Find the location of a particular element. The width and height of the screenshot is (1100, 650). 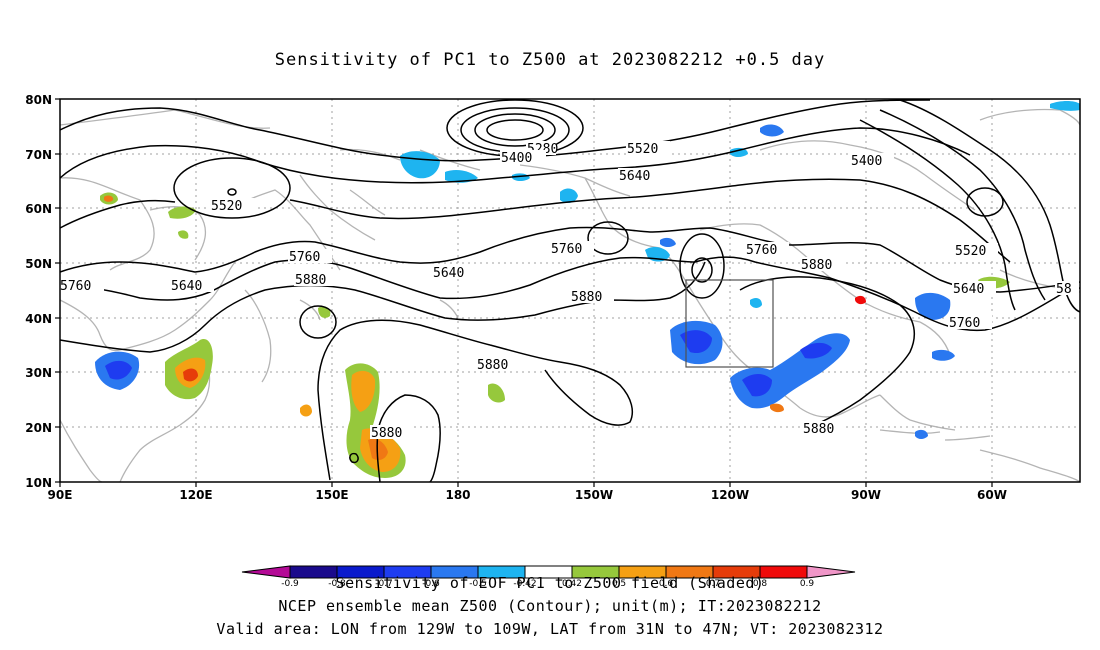

colorbar-tick-label: -0.7 is located at coordinates (384, 584).